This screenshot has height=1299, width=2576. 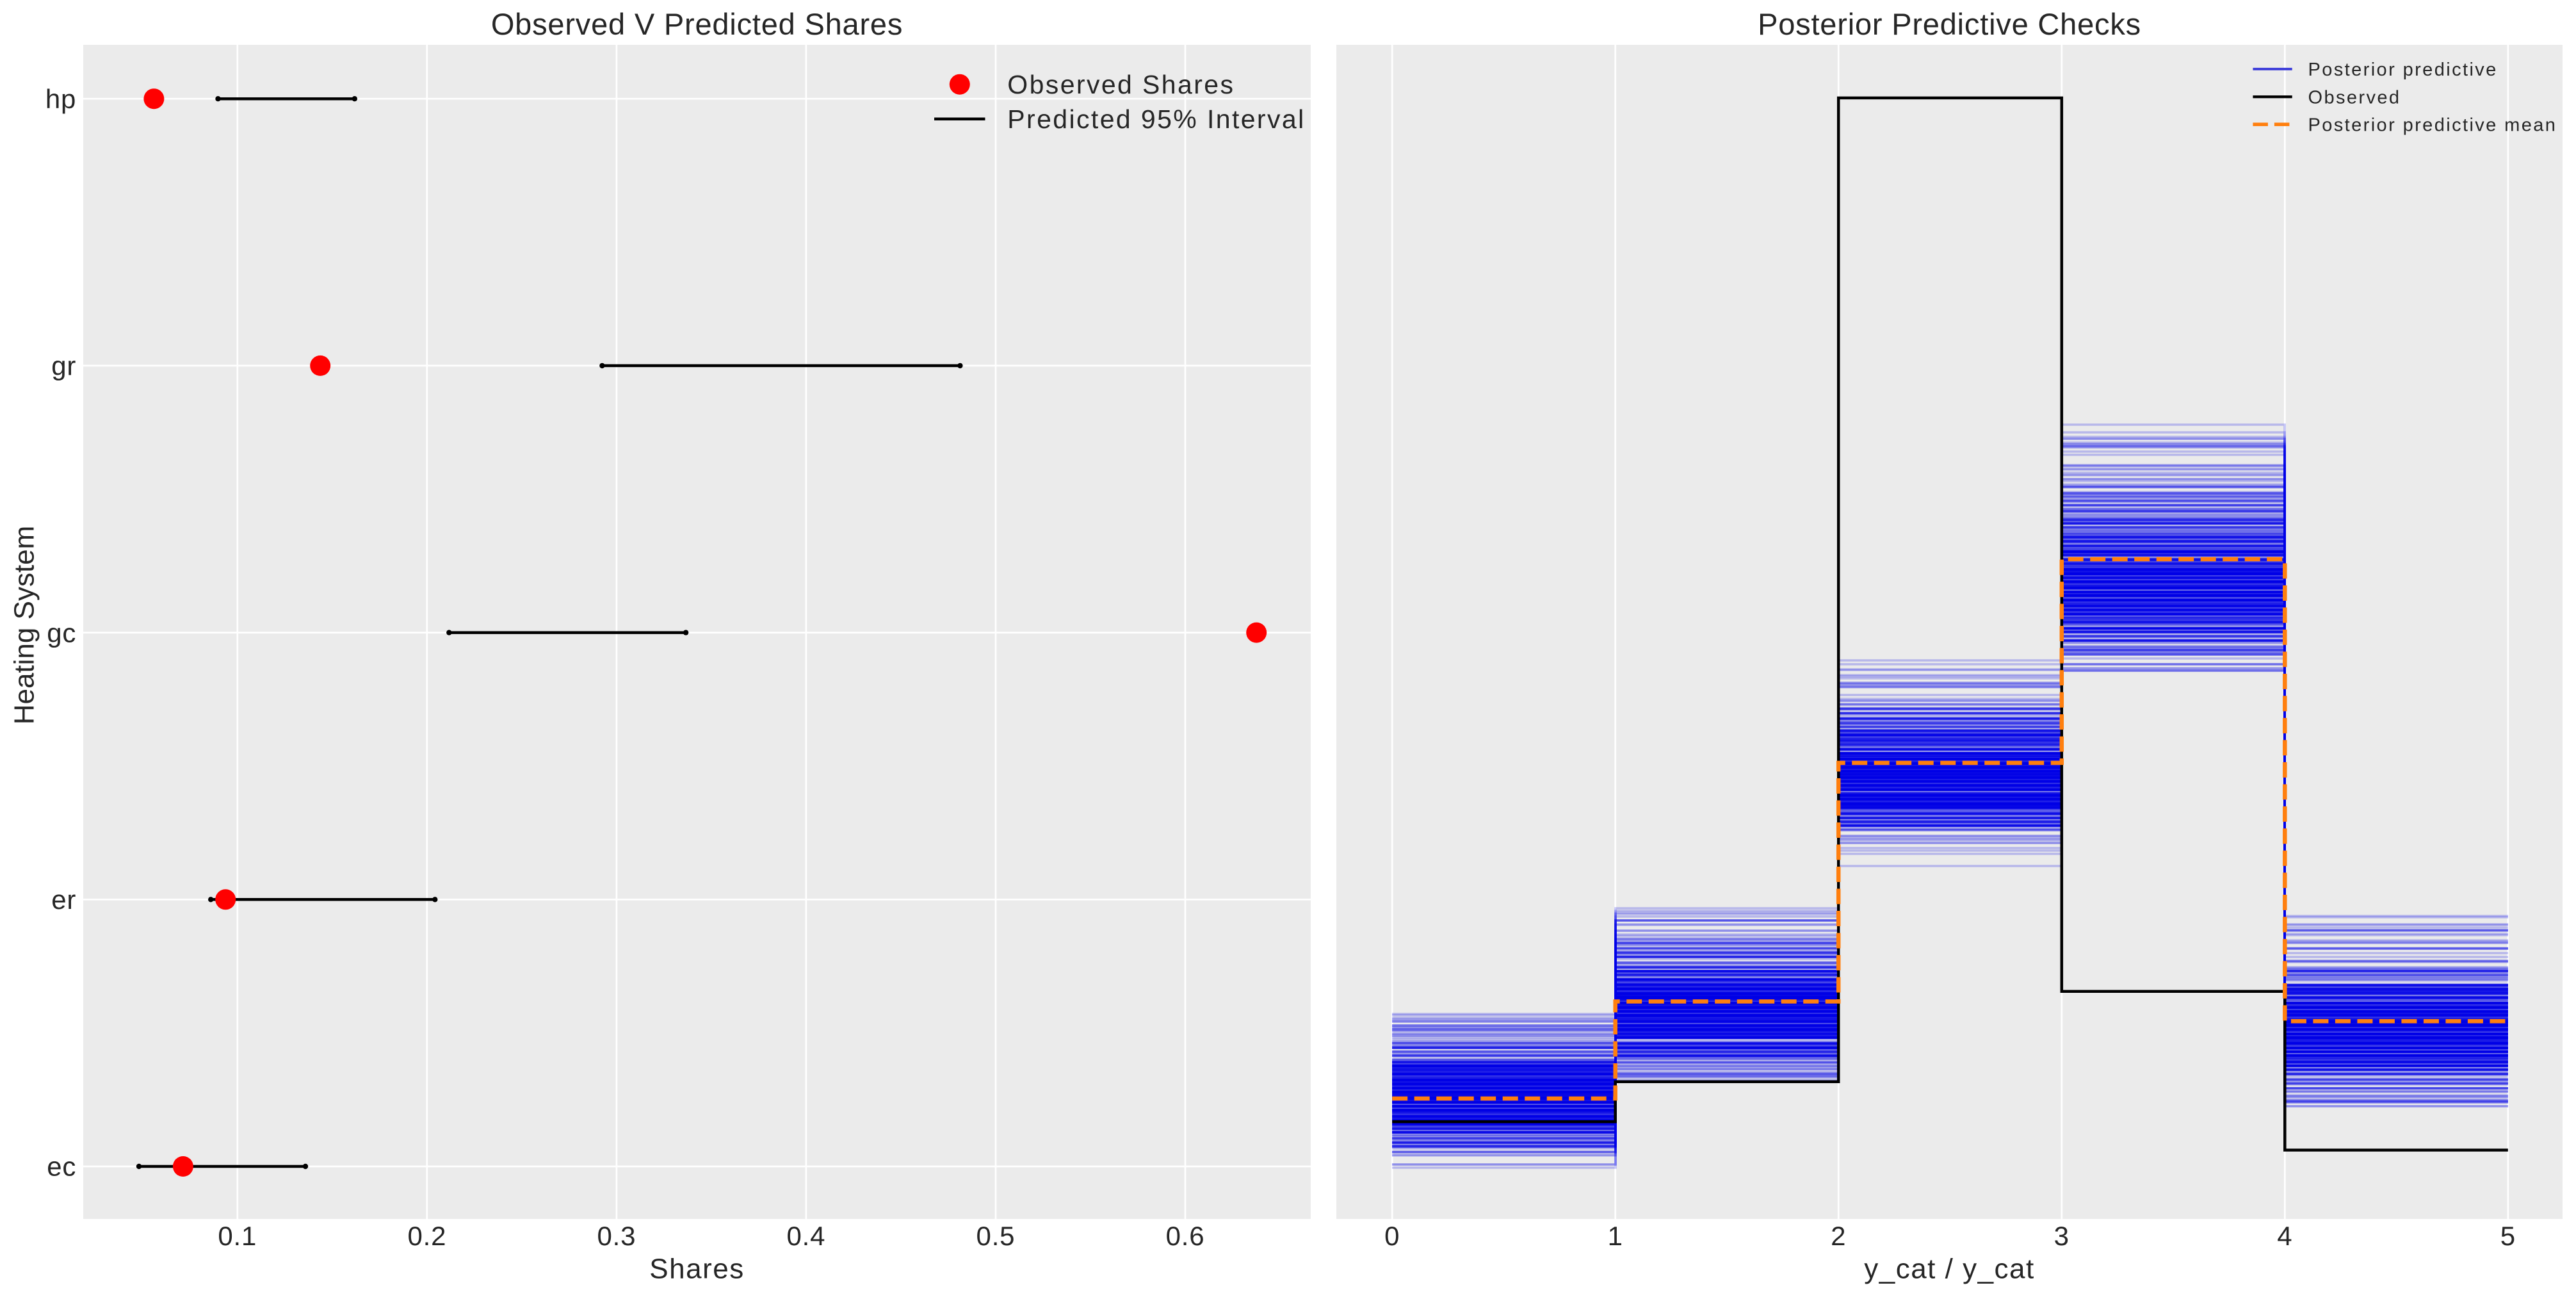 What do you see at coordinates (2354, 97) in the screenshot?
I see `svg-text: Observed` at bounding box center [2354, 97].